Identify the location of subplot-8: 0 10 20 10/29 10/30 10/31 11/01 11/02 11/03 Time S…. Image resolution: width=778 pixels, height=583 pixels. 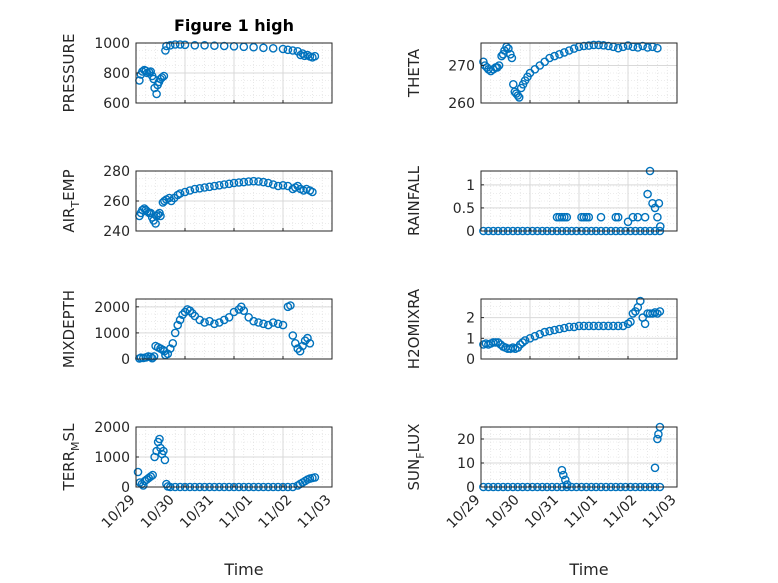
(542, 500).